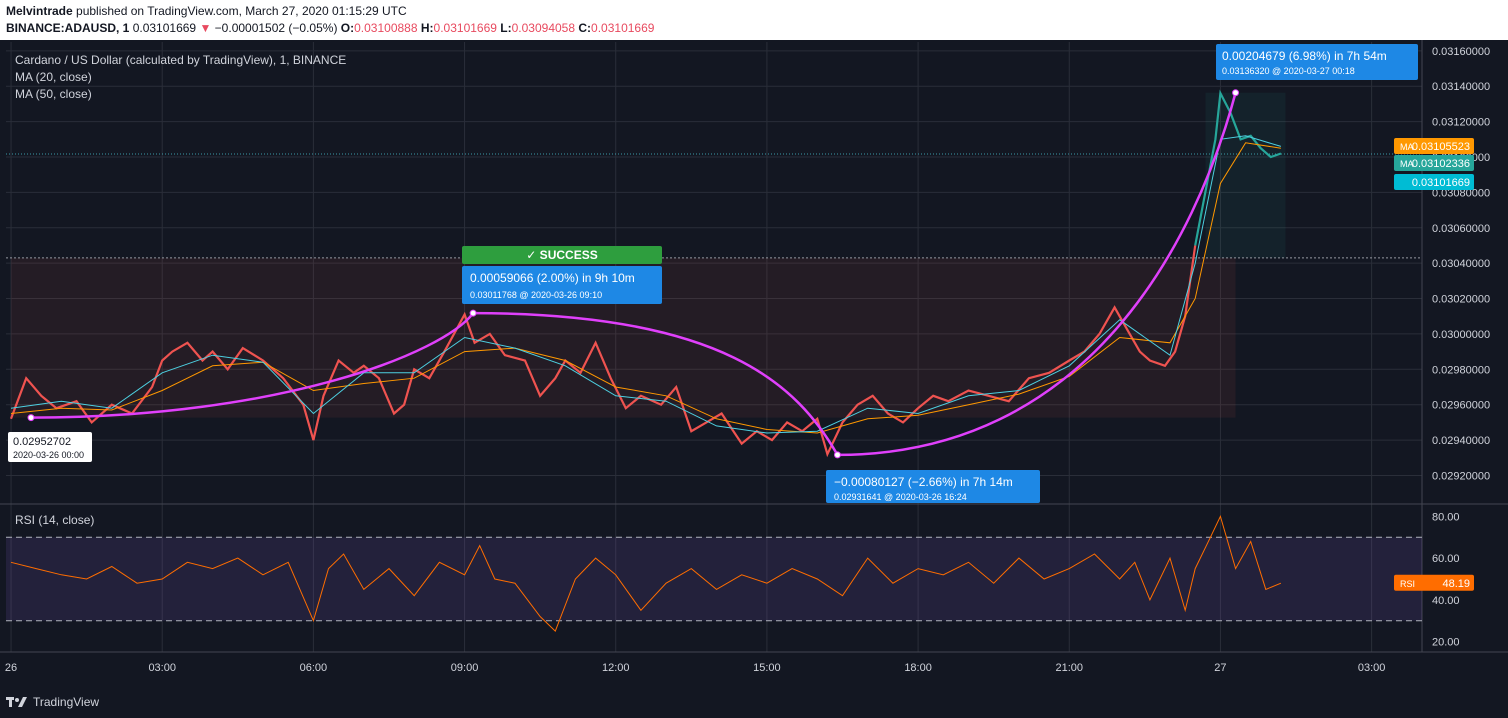 The width and height of the screenshot is (1508, 718). What do you see at coordinates (1446, 517) in the screenshot?
I see `rsi-tick-label: 80.00` at bounding box center [1446, 517].